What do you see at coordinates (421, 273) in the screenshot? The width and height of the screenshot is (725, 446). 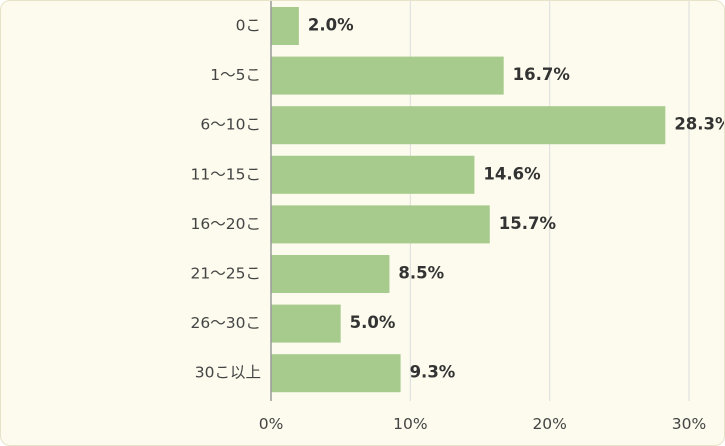 I see `data-label-6: 8.5%` at bounding box center [421, 273].